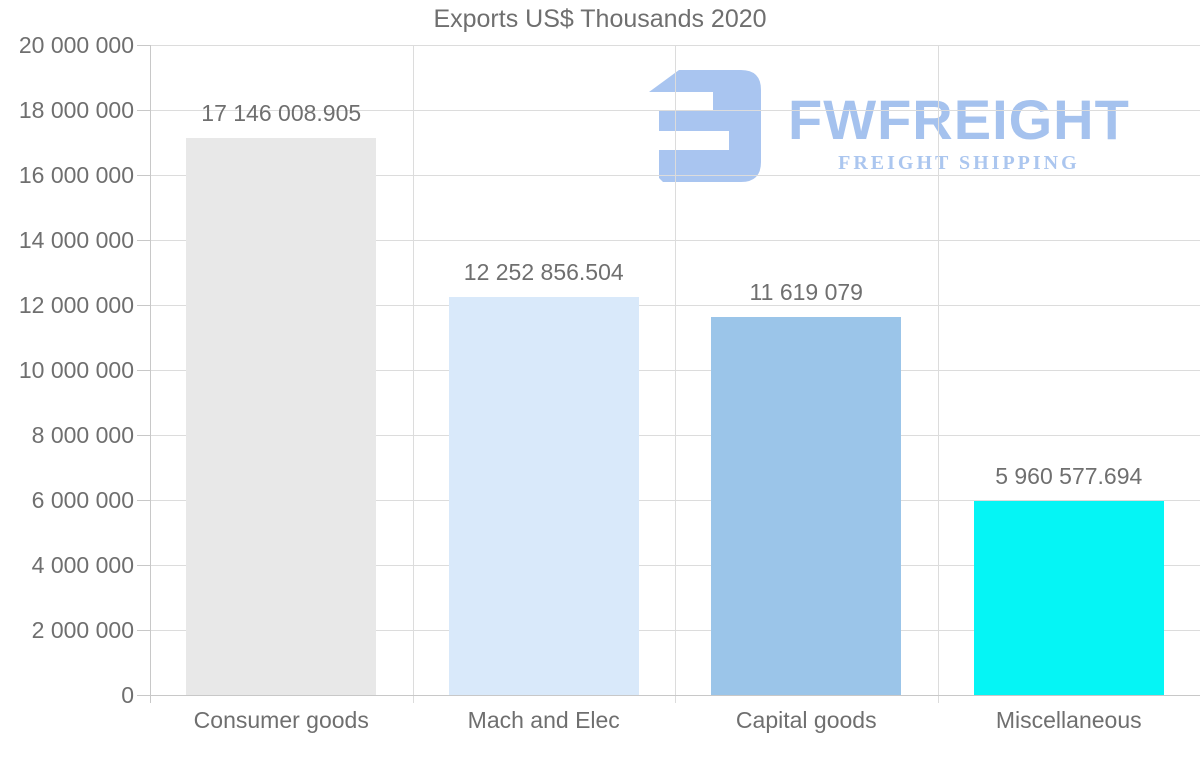  What do you see at coordinates (1069, 476) in the screenshot?
I see `bar-value-label-miscellaneous: 5 960 577.694` at bounding box center [1069, 476].